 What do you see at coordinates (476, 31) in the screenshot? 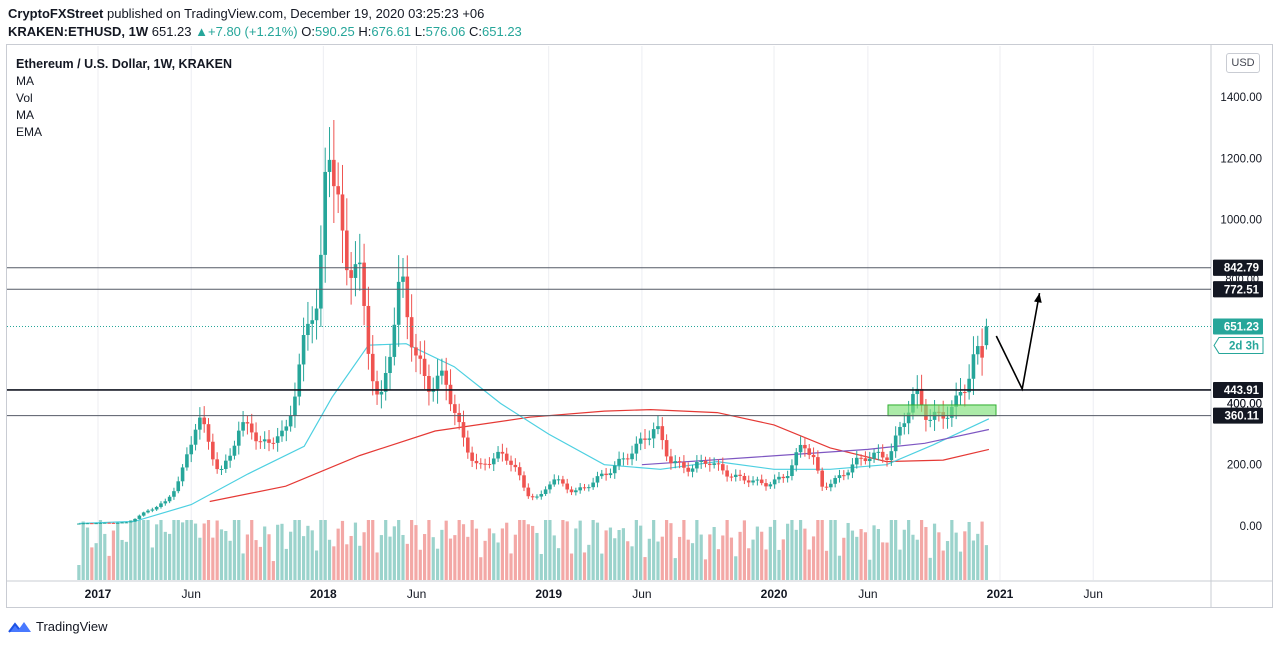
I see `close-label: C:` at bounding box center [476, 31].